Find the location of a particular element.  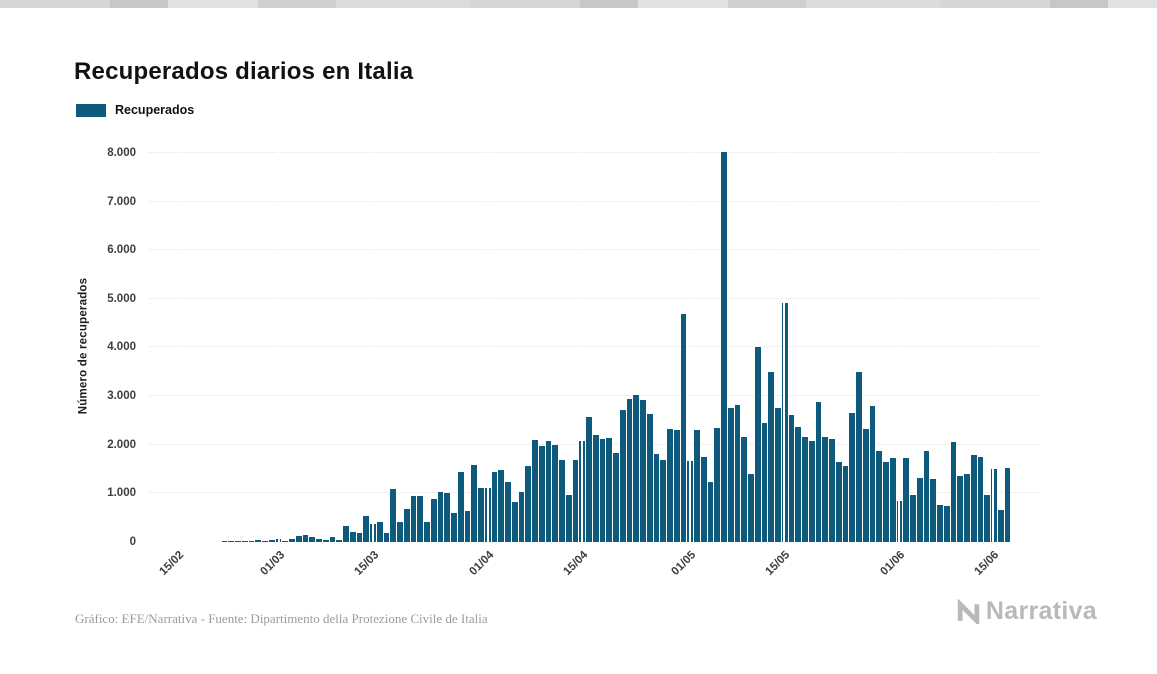

x-tick-label: 15/02 is located at coordinates (172, 563).